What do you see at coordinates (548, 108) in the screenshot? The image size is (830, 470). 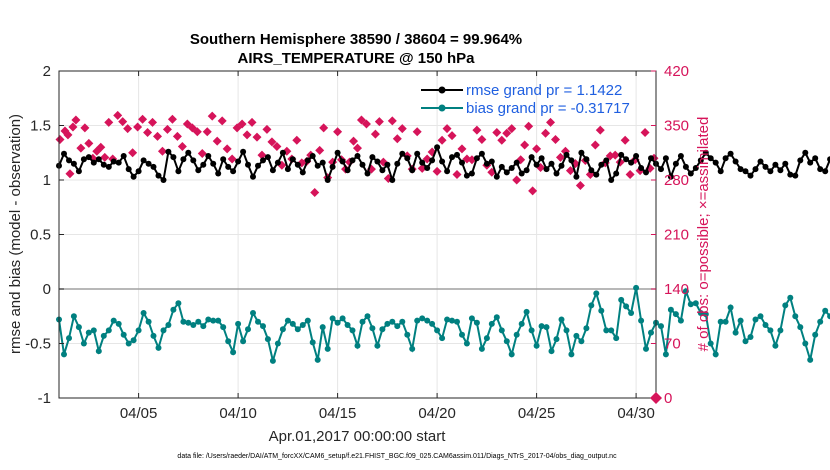 I see `legend-bias-label: bias grand pr = -0.31717` at bounding box center [548, 108].